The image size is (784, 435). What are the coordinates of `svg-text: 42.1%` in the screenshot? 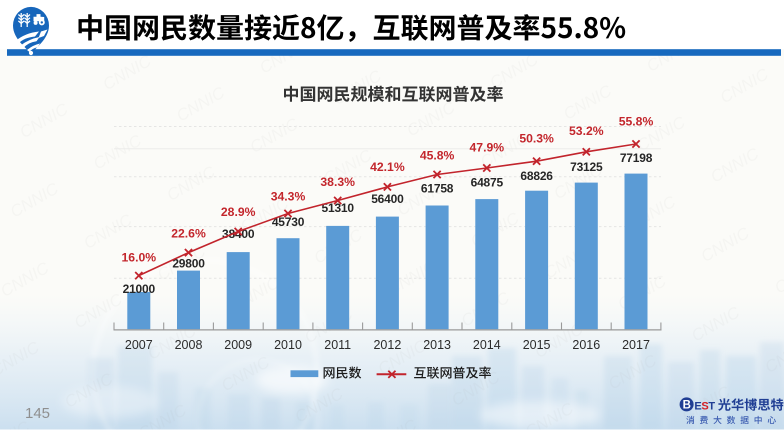 It's located at (387, 167).